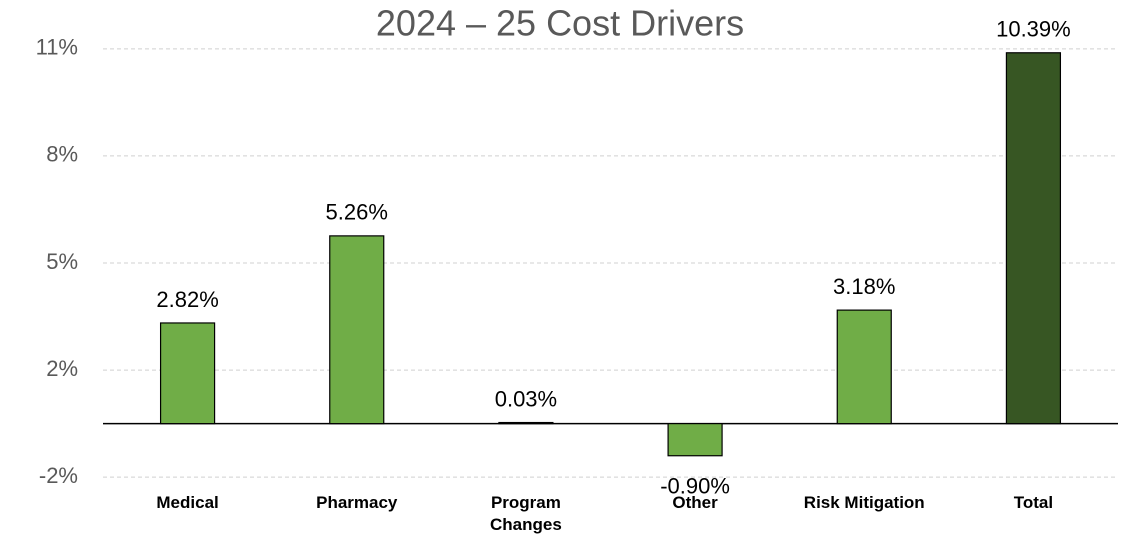 The image size is (1122, 541). I want to click on value-label: 2.82%, so click(187, 299).